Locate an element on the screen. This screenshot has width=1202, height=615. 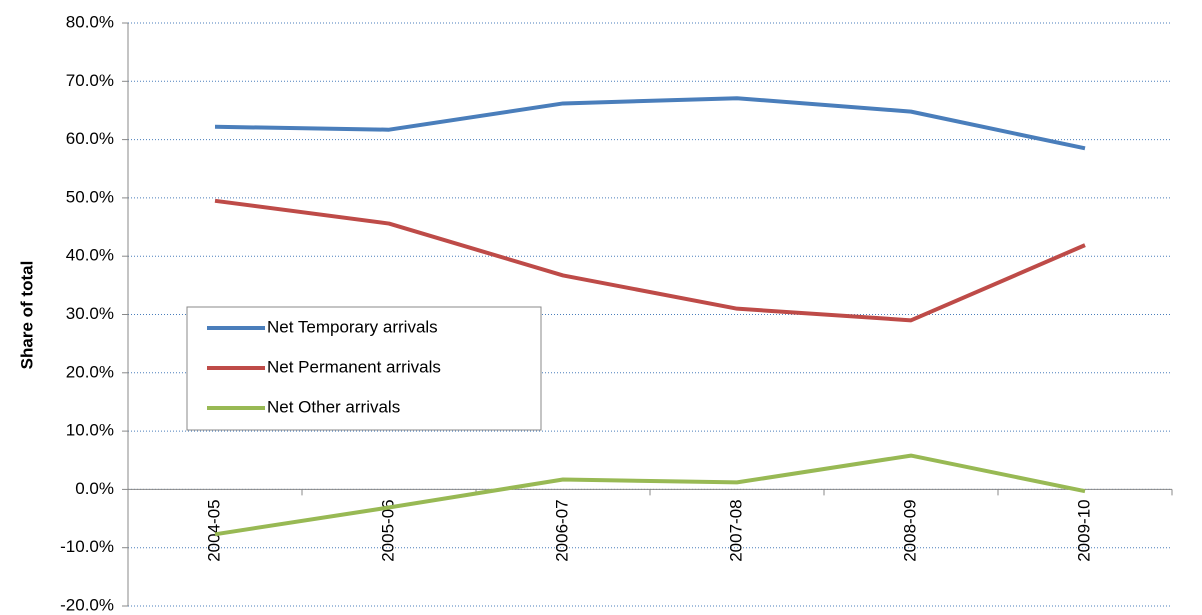
y-tick-label: -20.0% is located at coordinates (87, 604).